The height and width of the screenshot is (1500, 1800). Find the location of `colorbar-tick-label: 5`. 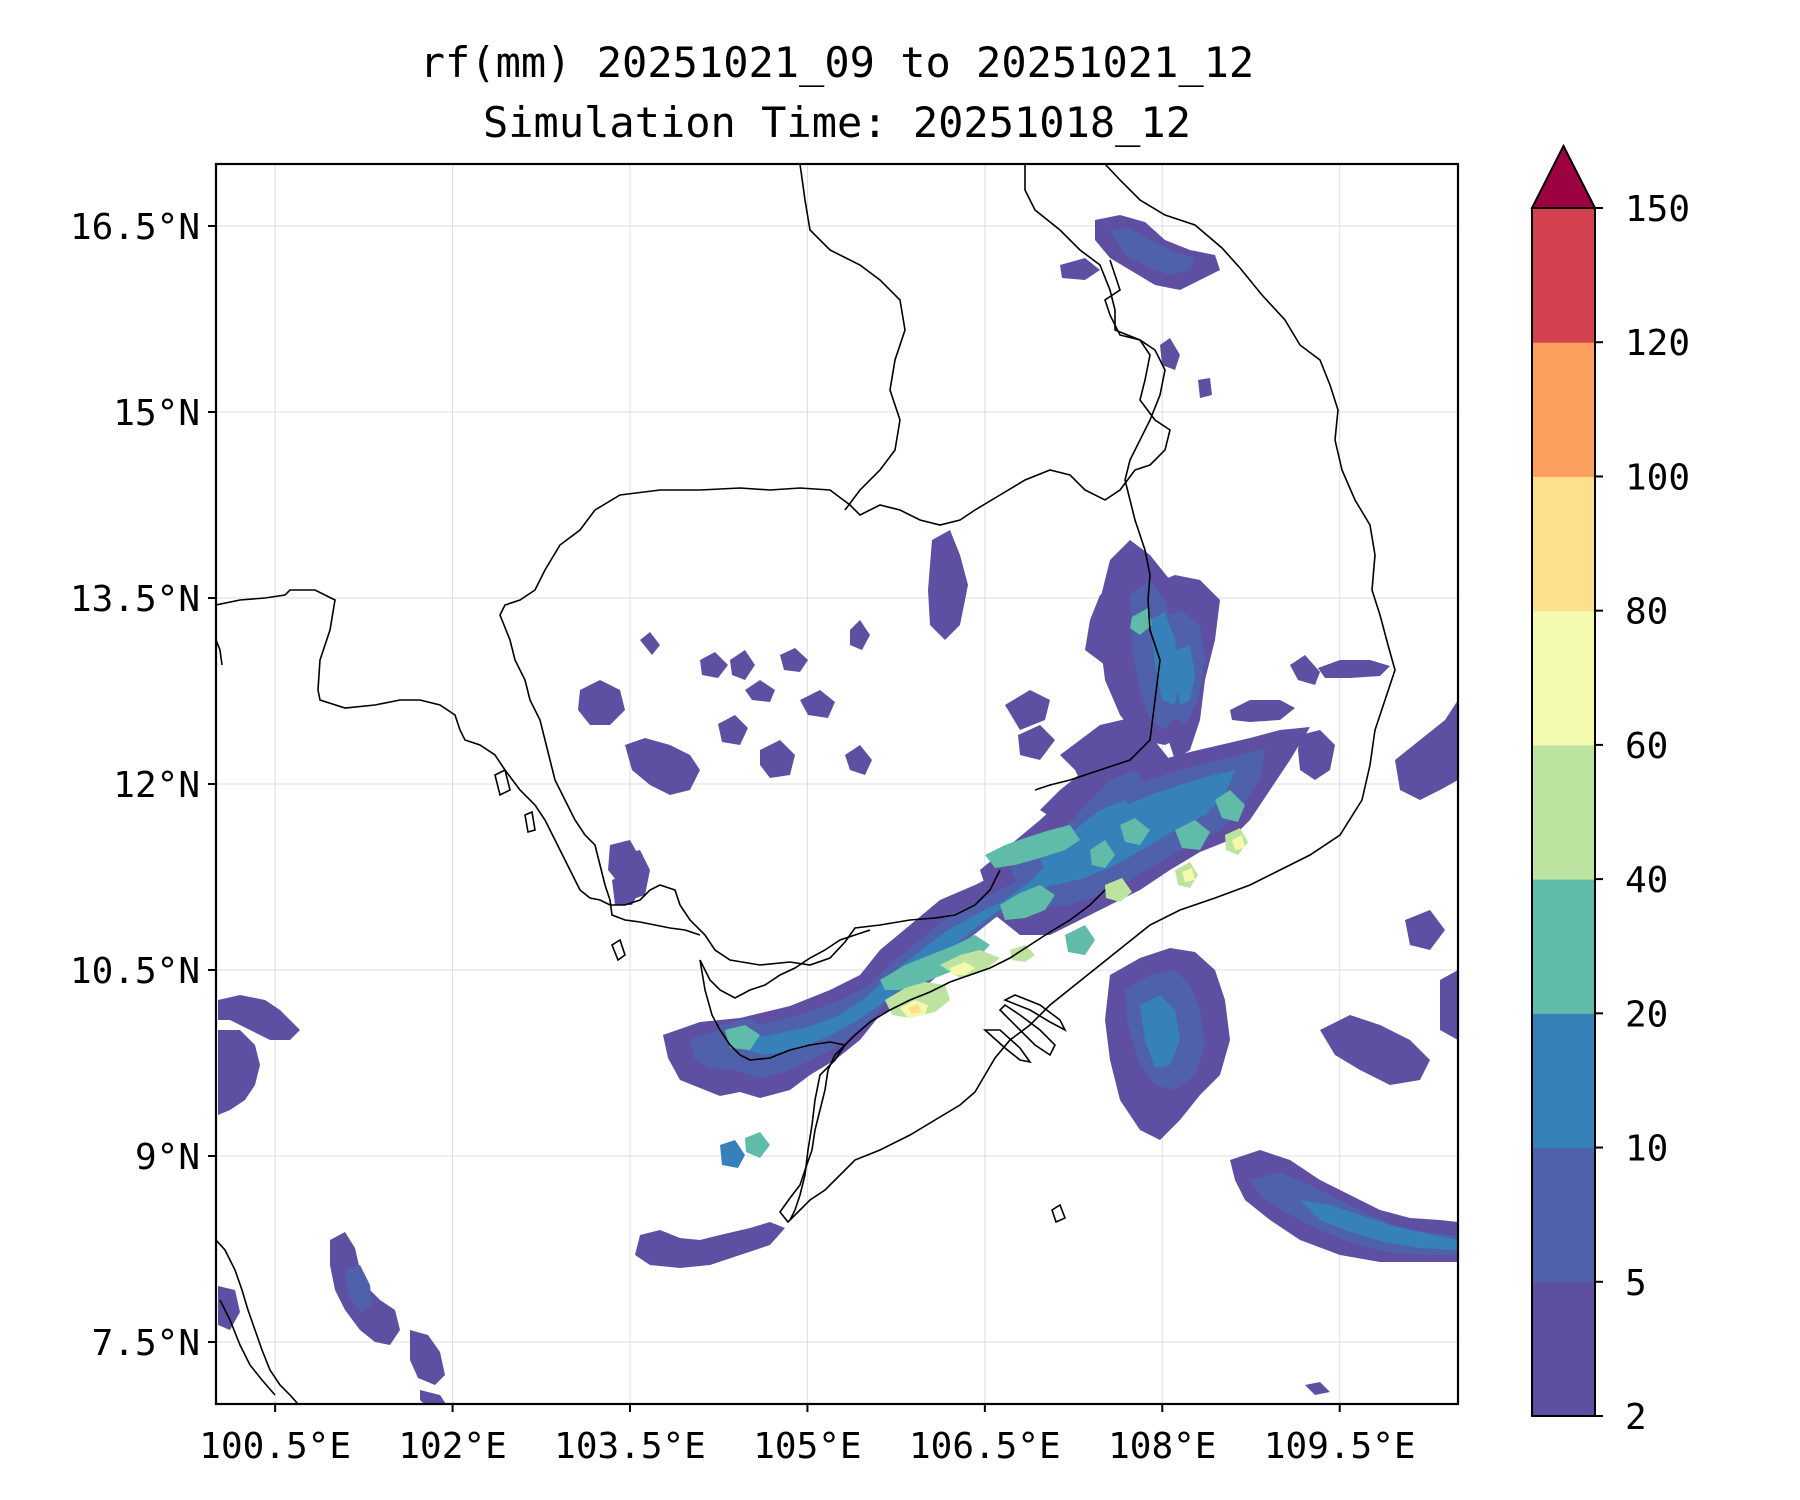

colorbar-tick-label: 5 is located at coordinates (1636, 1283).